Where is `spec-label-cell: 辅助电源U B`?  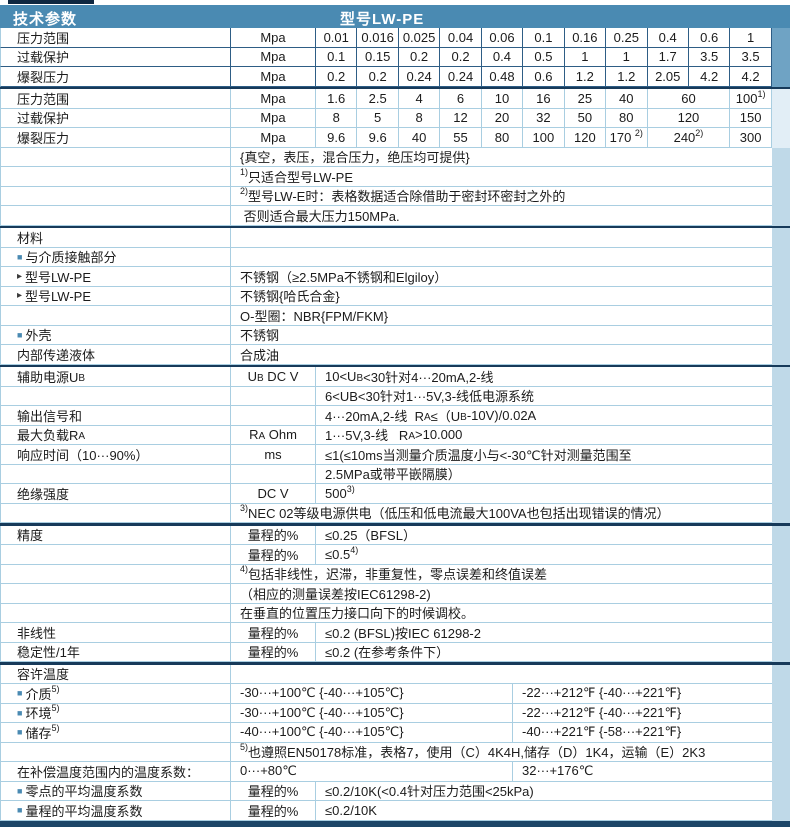 spec-label-cell: 辅助电源U B is located at coordinates (116, 376).